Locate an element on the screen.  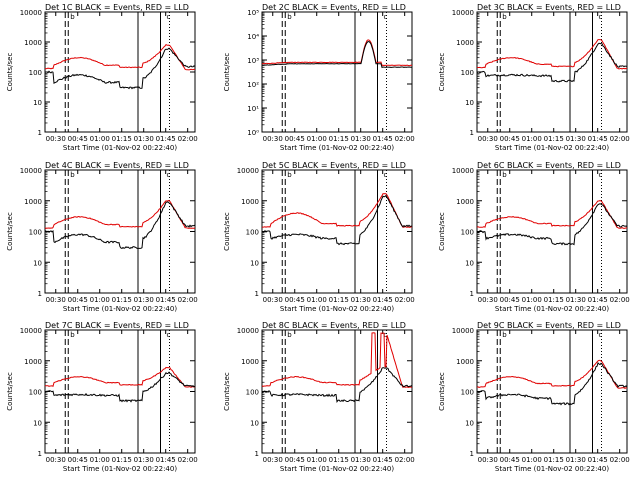
panel-7-ylabel: Counts/sec is located at coordinates (10, 391).